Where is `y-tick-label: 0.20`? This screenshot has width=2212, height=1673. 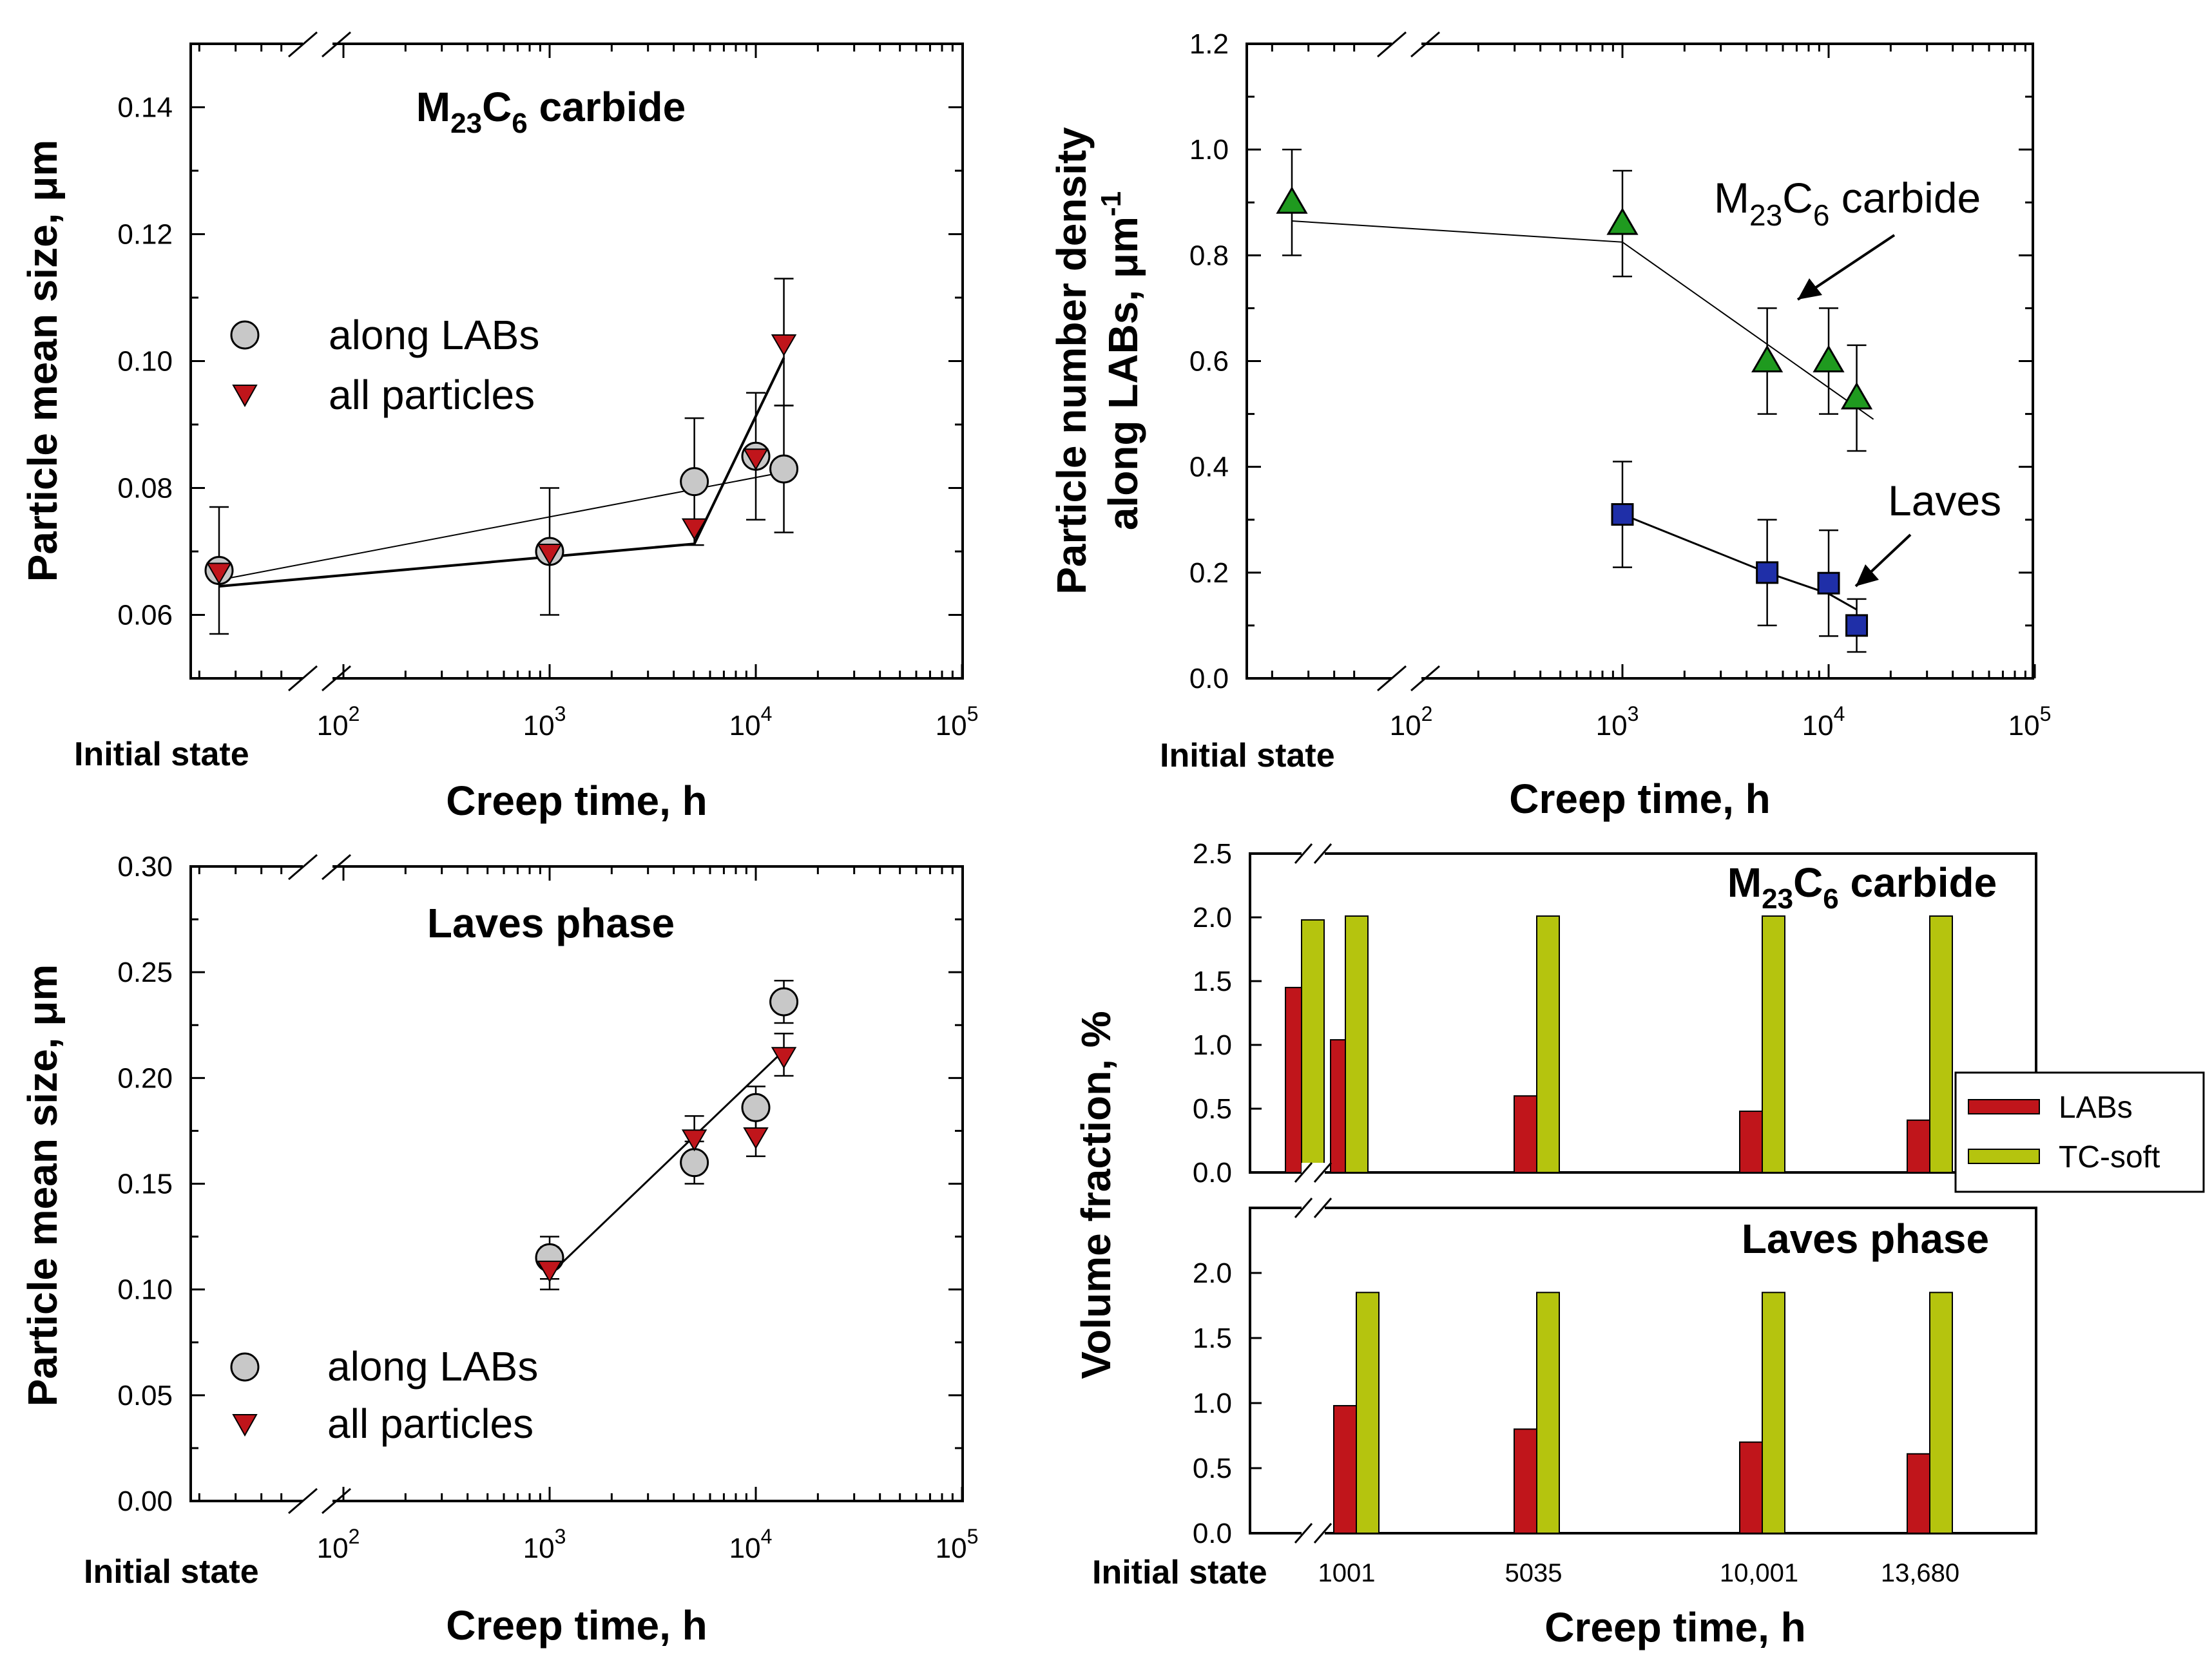
y-tick-label: 0.20 is located at coordinates (145, 1078).